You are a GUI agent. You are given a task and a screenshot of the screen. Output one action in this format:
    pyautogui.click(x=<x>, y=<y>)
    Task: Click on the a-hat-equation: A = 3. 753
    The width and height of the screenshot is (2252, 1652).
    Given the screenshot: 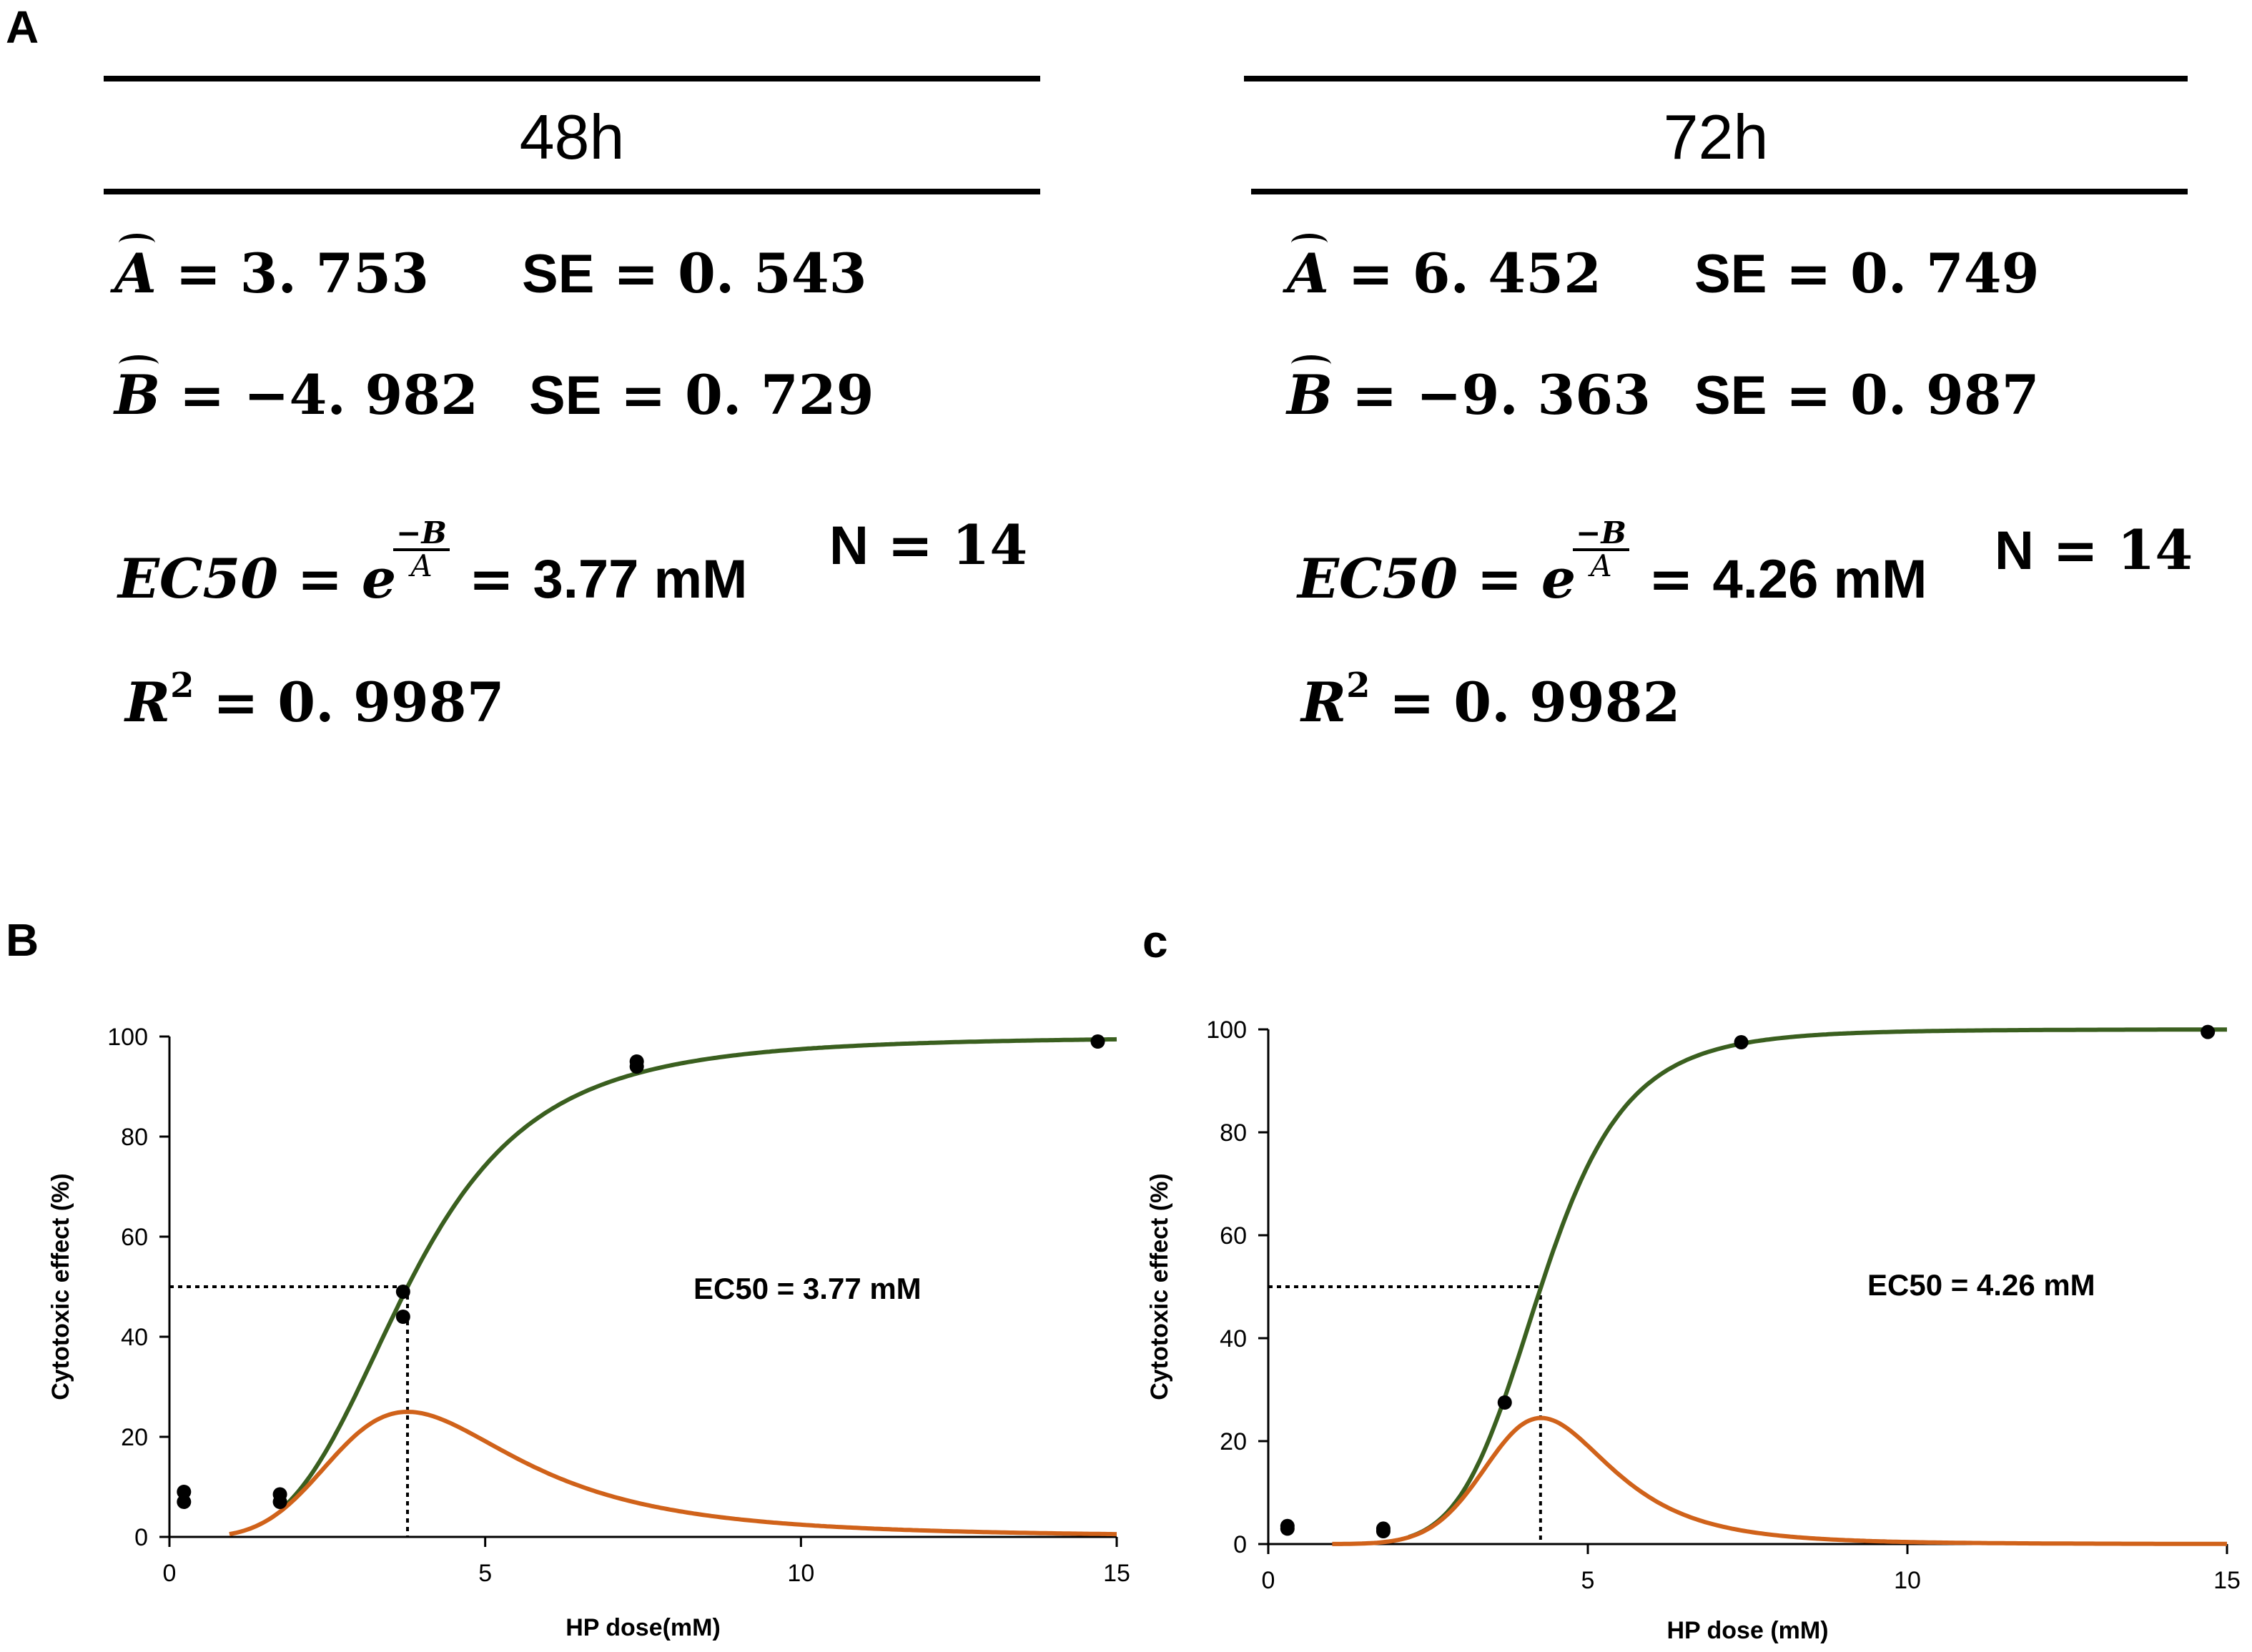 What is the action you would take?
    pyautogui.click(x=271, y=270)
    